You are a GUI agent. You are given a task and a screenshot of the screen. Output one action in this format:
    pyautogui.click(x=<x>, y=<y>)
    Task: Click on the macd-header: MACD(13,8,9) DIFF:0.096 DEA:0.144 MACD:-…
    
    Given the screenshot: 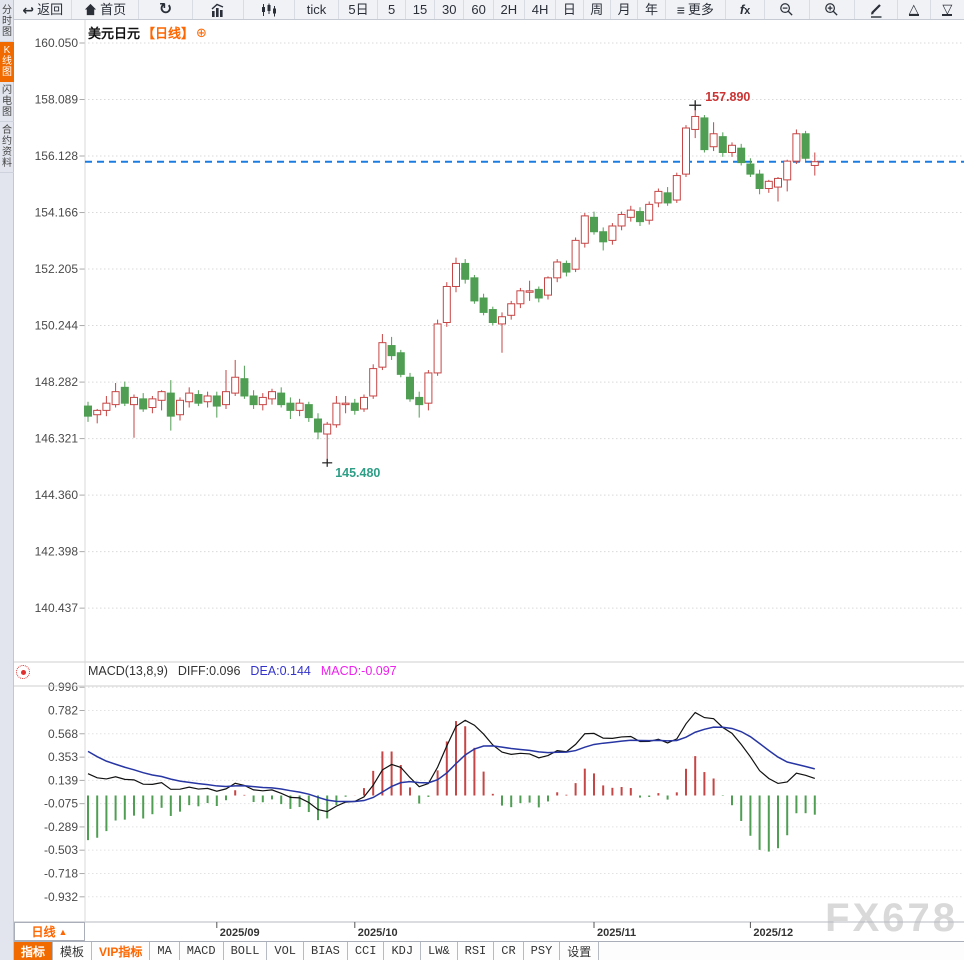 What is the action you would take?
    pyautogui.click(x=242, y=671)
    